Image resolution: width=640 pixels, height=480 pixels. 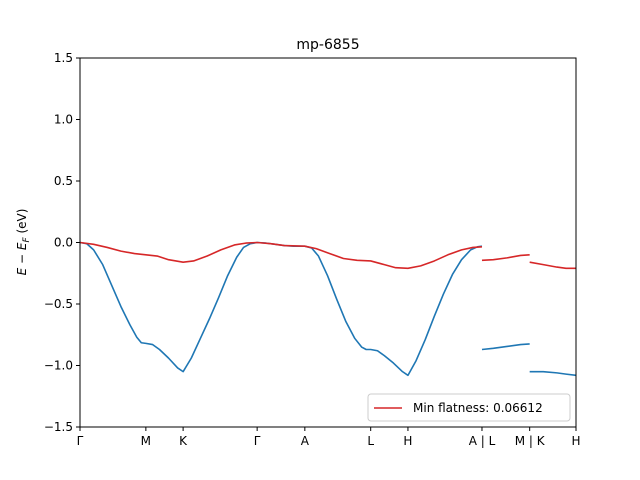 What do you see at coordinates (329, 437) in the screenshot?
I see `x-axis: Γ M K Γ A L H A | L M | K H` at bounding box center [329, 437].